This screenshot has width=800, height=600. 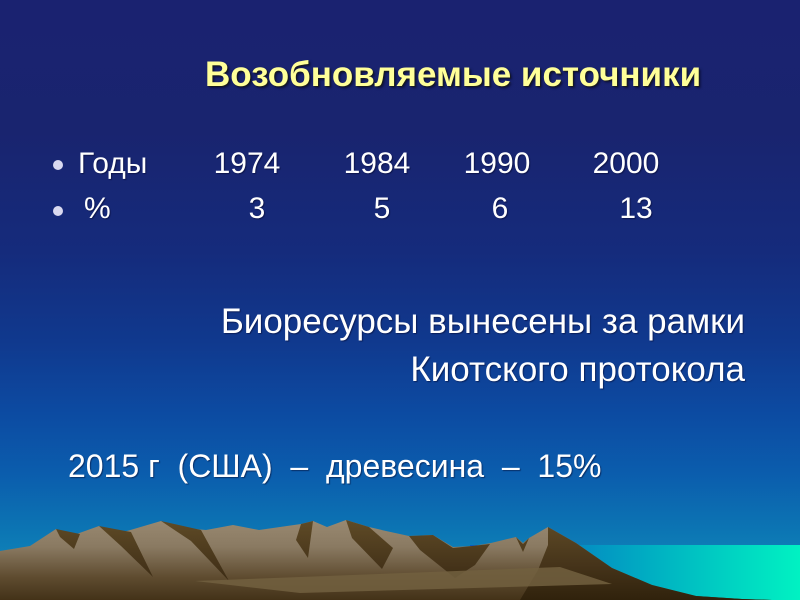 I want to click on year-value: 2000, so click(x=626, y=163).